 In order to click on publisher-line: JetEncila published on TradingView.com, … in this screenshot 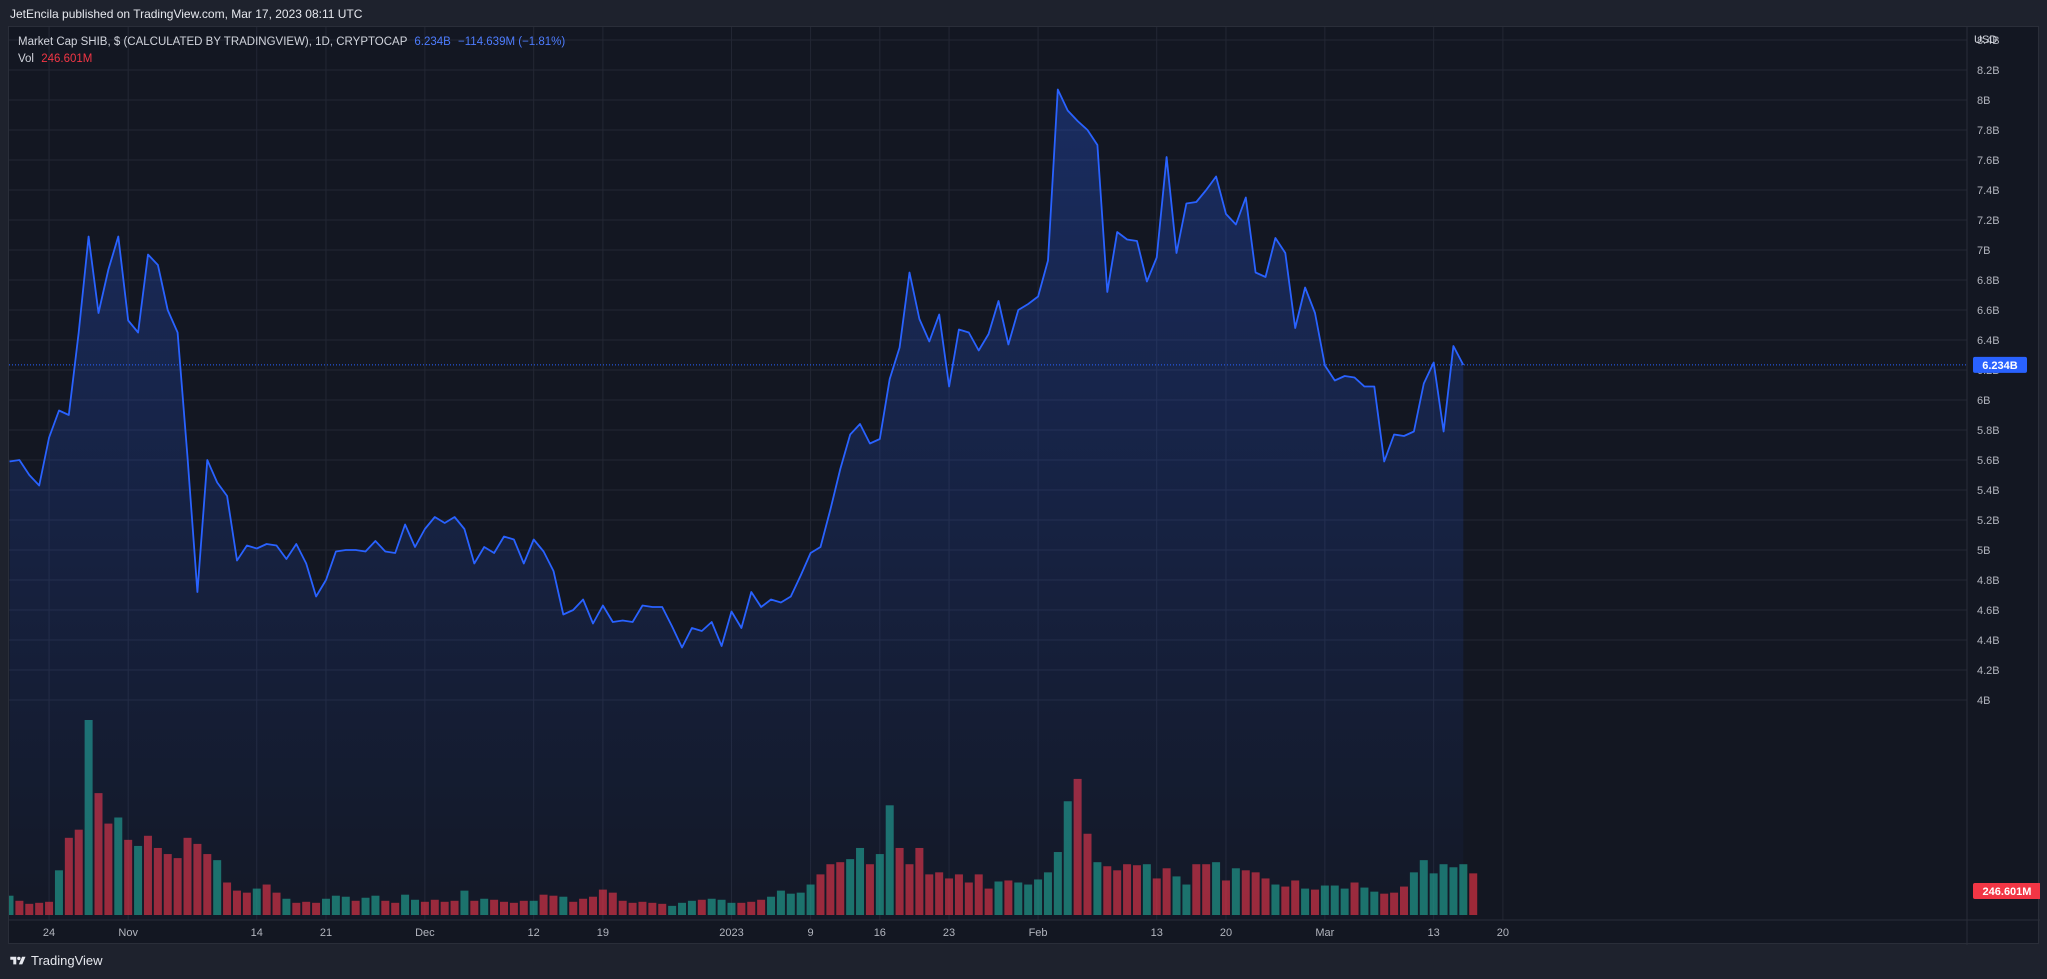, I will do `click(186, 14)`.